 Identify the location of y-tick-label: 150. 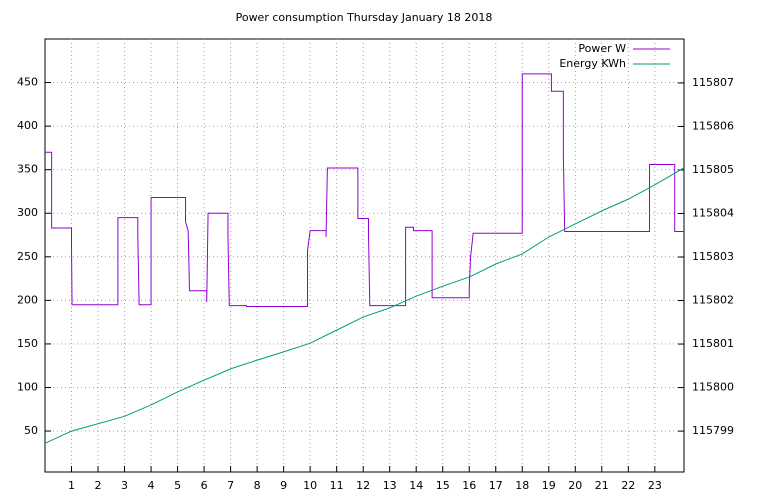
(27, 343).